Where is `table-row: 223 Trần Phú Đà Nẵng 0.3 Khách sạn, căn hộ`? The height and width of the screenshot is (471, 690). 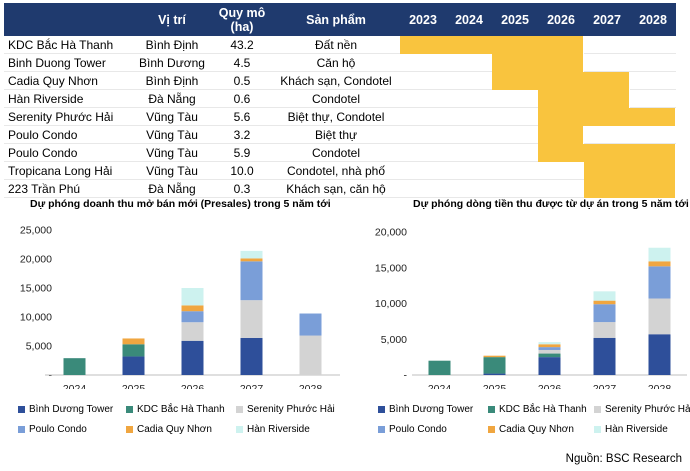 table-row: 223 Trần Phú Đà Nẵng 0.3 Khách sạn, căn hộ is located at coordinates (340, 189).